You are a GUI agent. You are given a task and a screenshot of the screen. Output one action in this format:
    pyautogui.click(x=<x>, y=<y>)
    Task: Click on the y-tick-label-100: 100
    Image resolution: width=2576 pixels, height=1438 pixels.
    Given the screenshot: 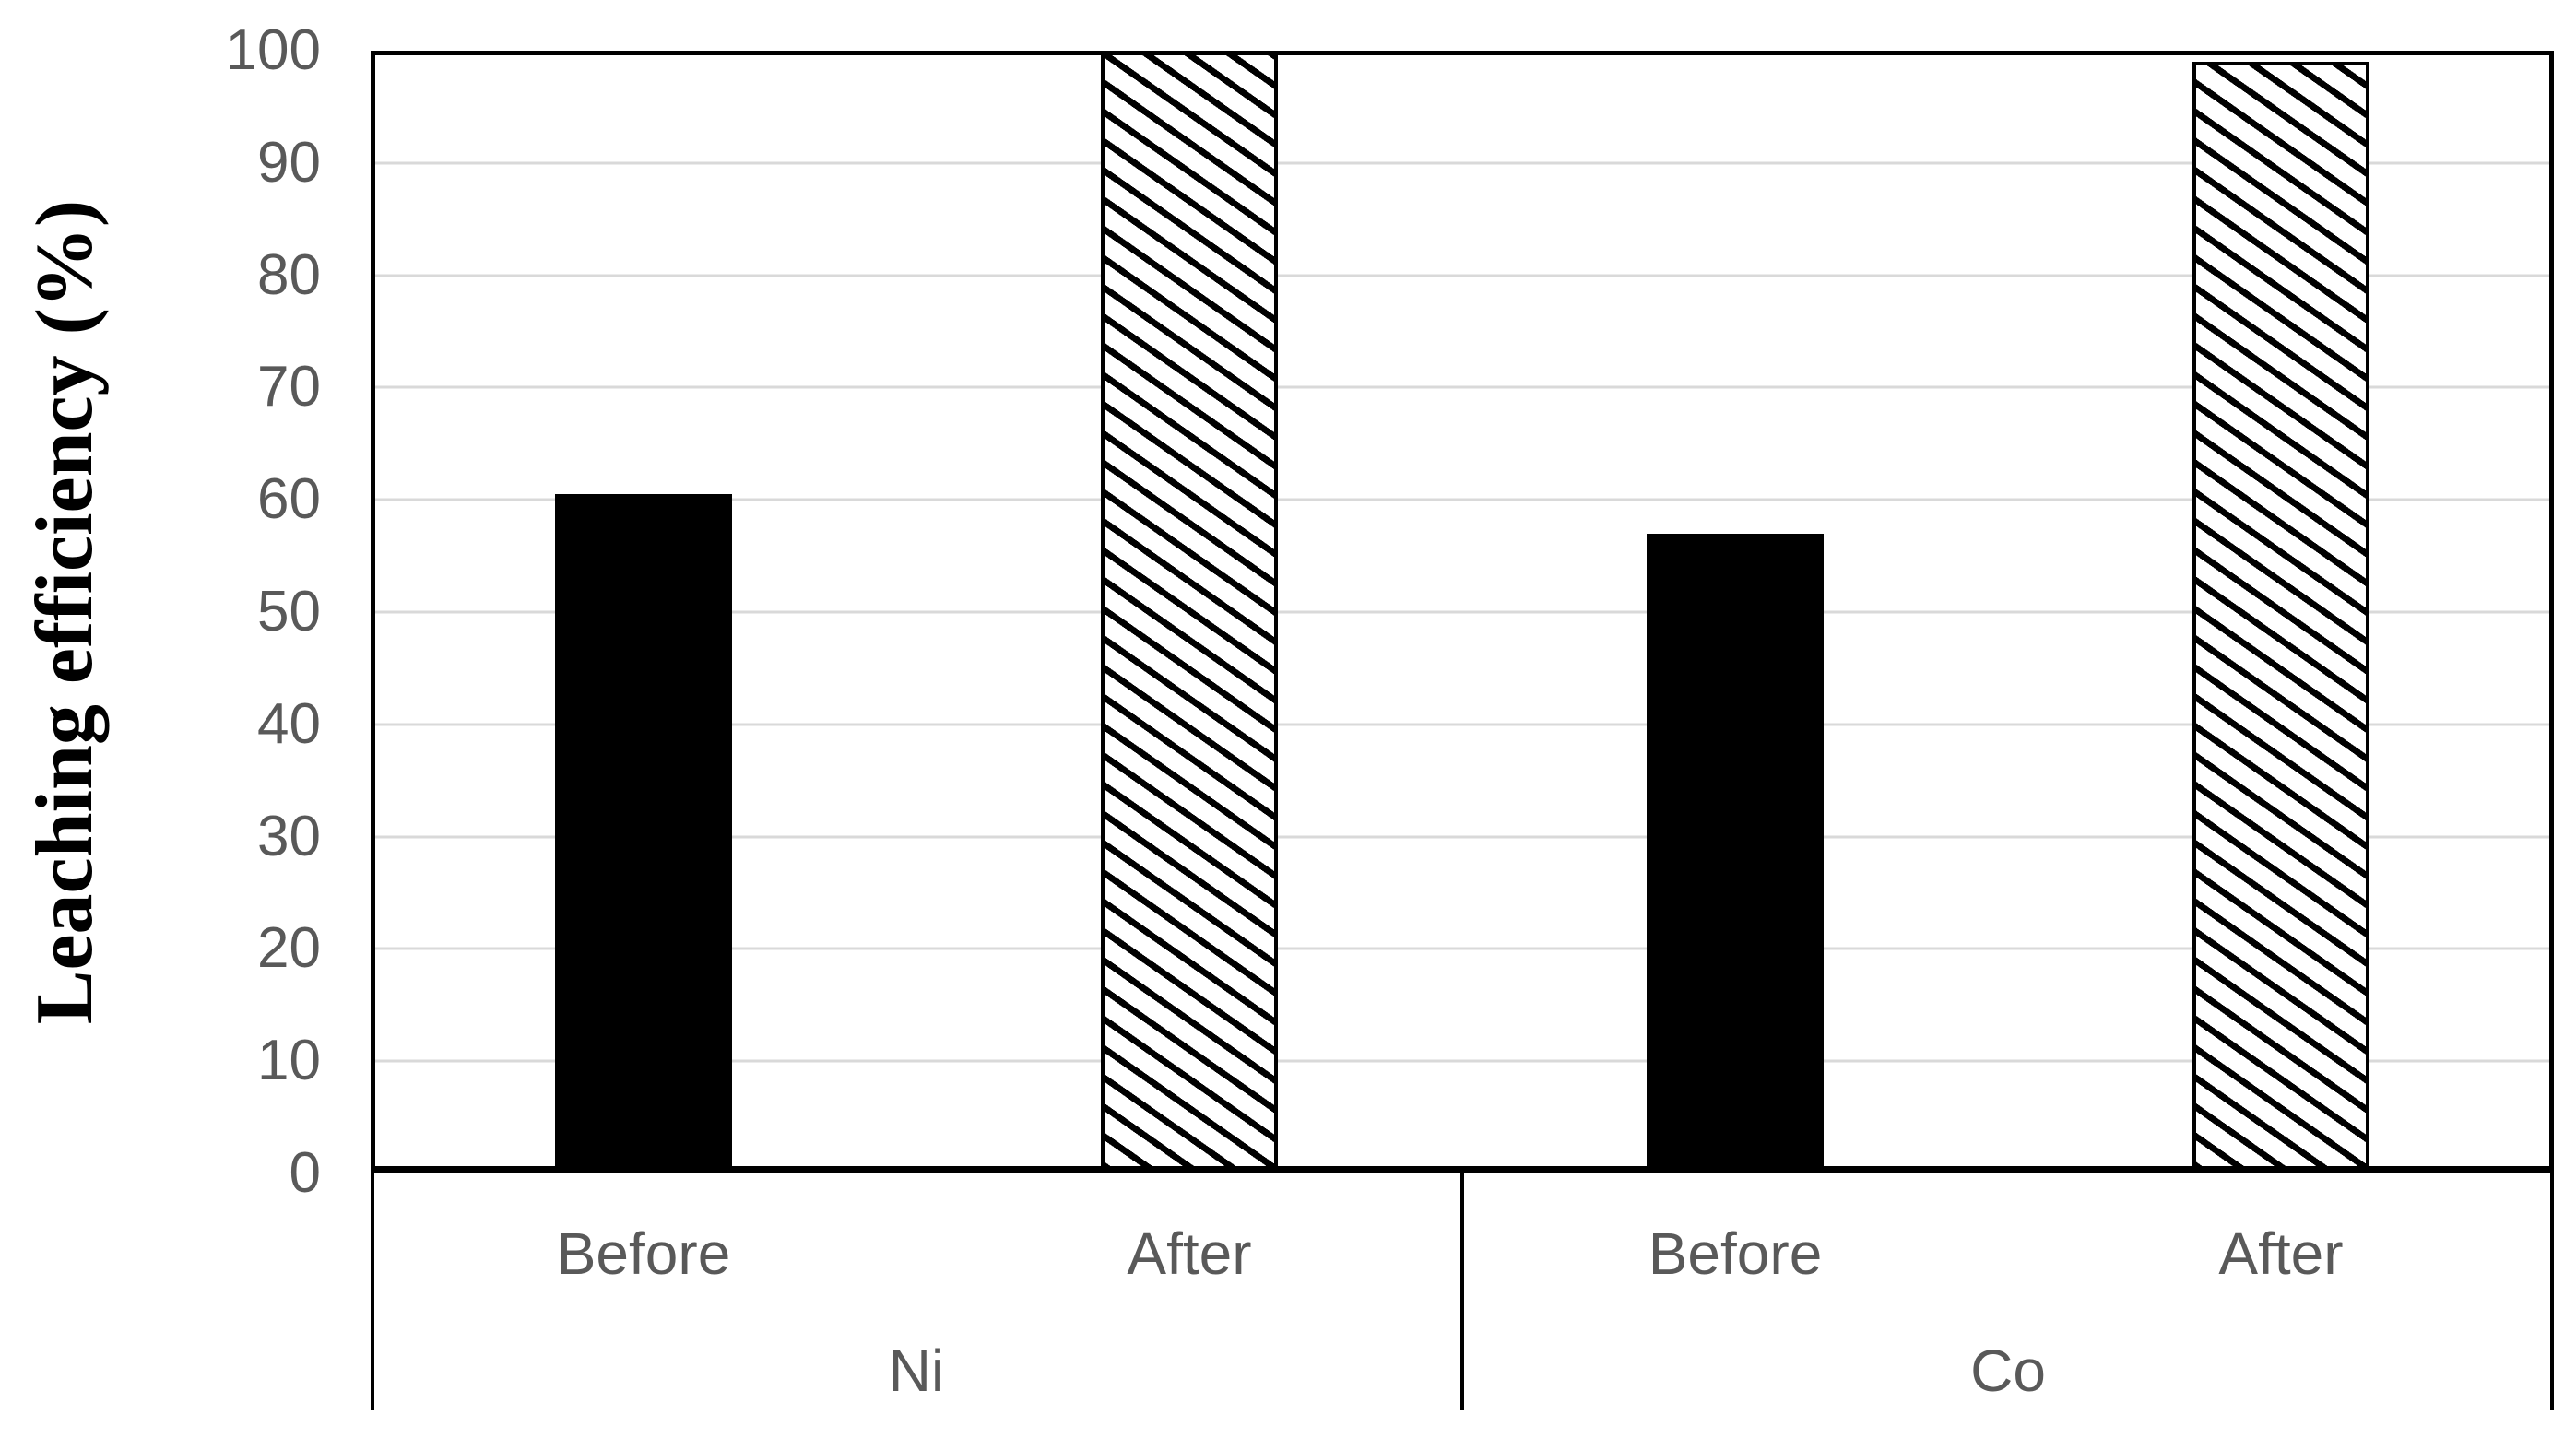 What is the action you would take?
    pyautogui.click(x=273, y=50)
    